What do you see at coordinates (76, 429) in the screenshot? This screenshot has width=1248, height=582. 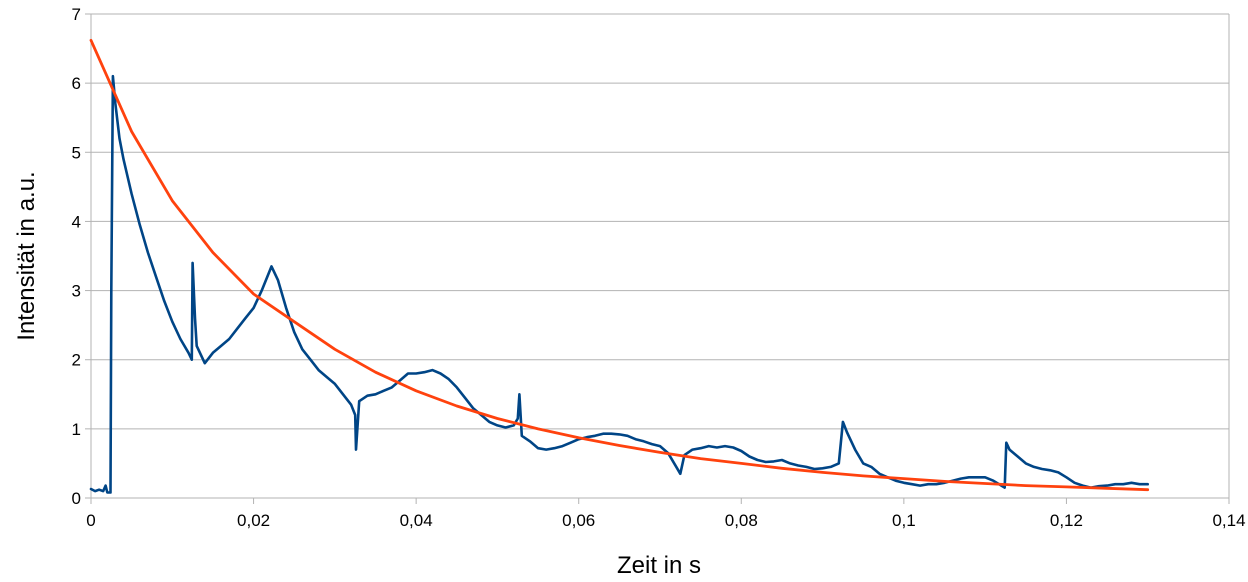 I see `y-tick-label: 1` at bounding box center [76, 429].